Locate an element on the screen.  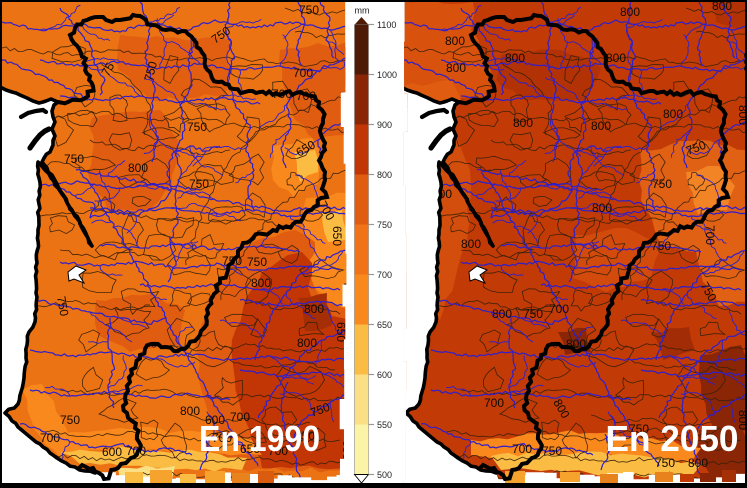
svg-text: En 1990 is located at coordinates (259, 438).